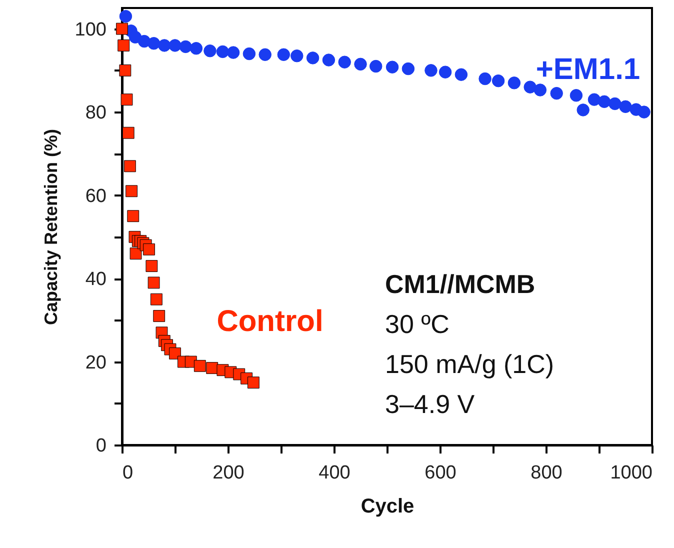 The height and width of the screenshot is (548, 674). Describe the element at coordinates (546, 473) in the screenshot. I see `x-tick-label: 800` at that location.